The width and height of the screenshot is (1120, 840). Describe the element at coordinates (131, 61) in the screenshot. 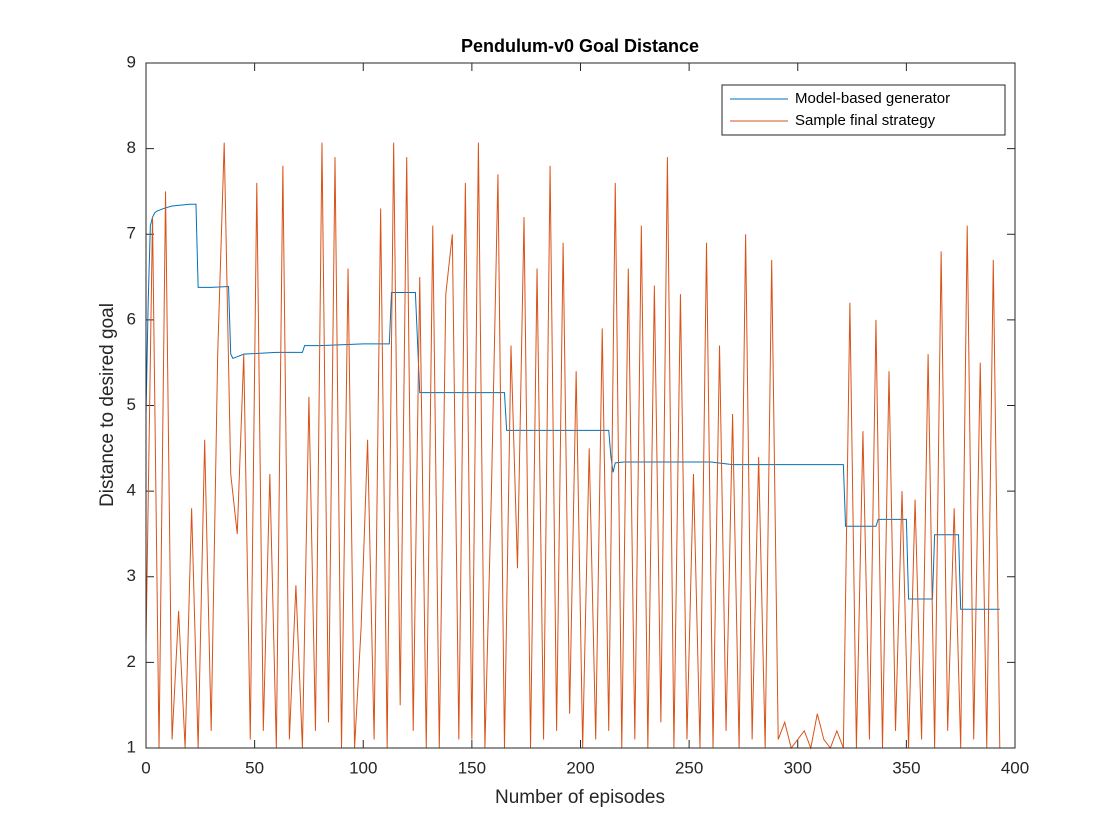

I see `y-tick-label: 9` at that location.